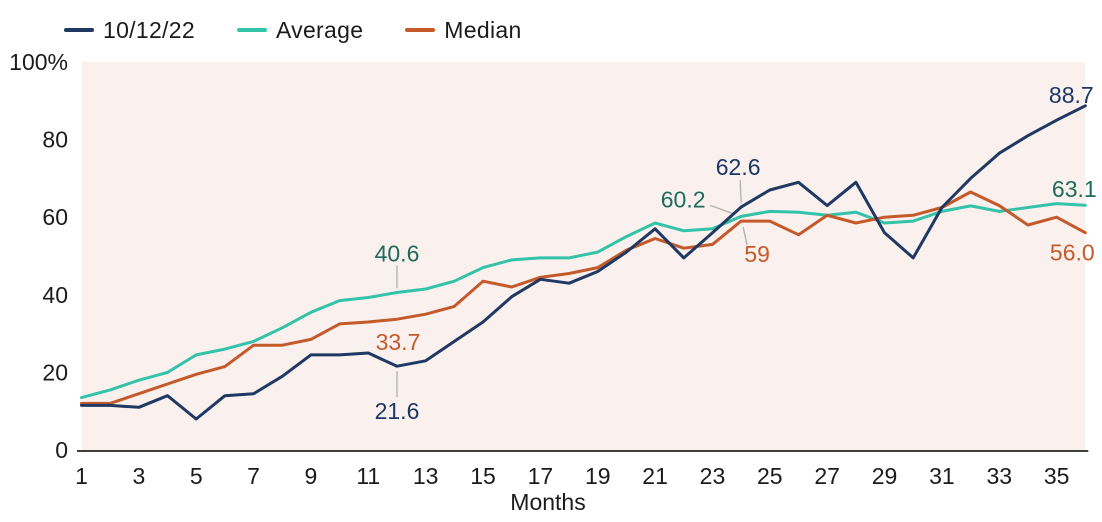 The height and width of the screenshot is (522, 1102). I want to click on chart-legend: 10/12/22 Average Median, so click(293, 30).